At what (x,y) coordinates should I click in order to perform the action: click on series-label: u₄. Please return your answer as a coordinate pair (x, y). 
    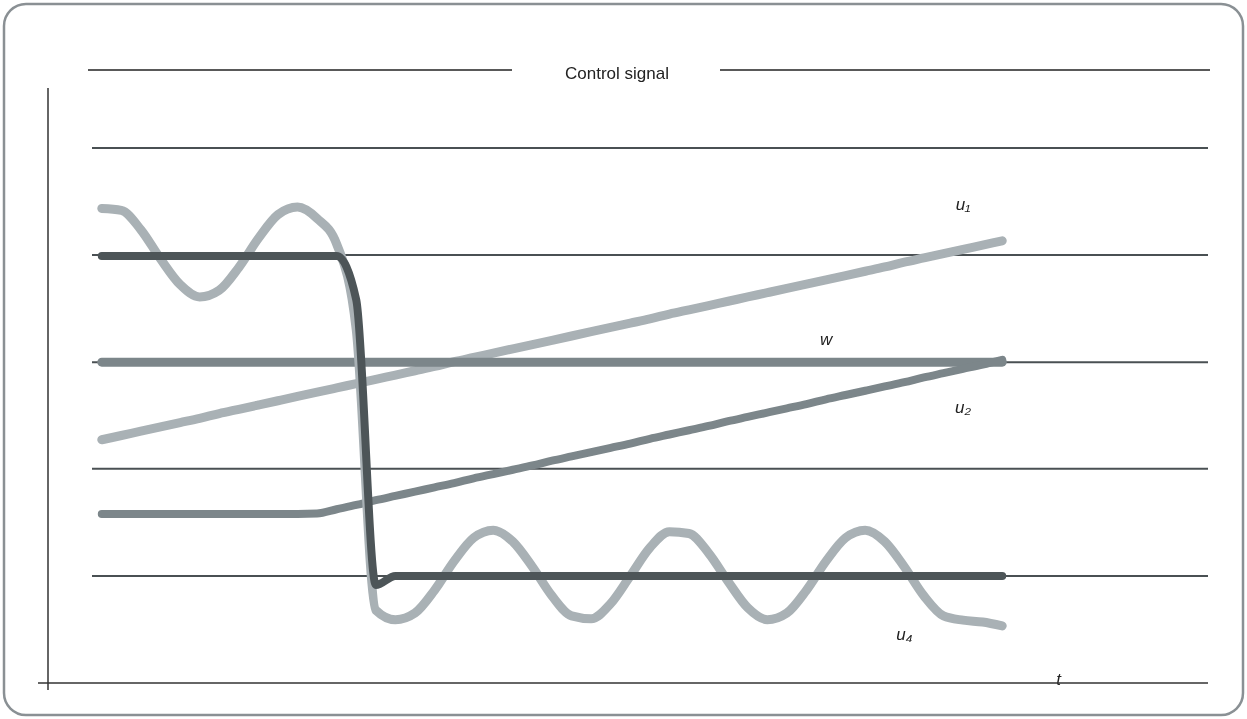
    Looking at the image, I should click on (904, 634).